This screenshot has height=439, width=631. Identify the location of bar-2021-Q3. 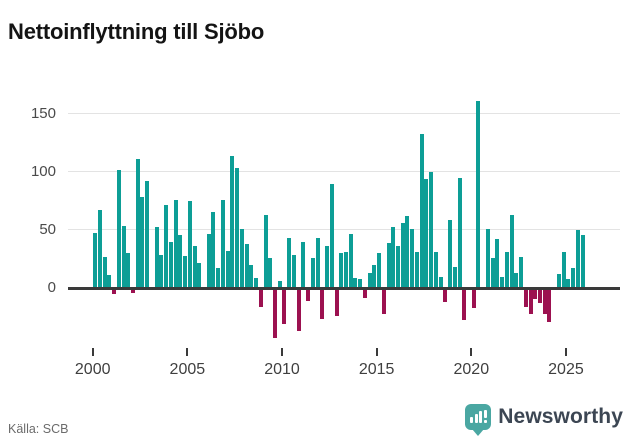
(502, 281).